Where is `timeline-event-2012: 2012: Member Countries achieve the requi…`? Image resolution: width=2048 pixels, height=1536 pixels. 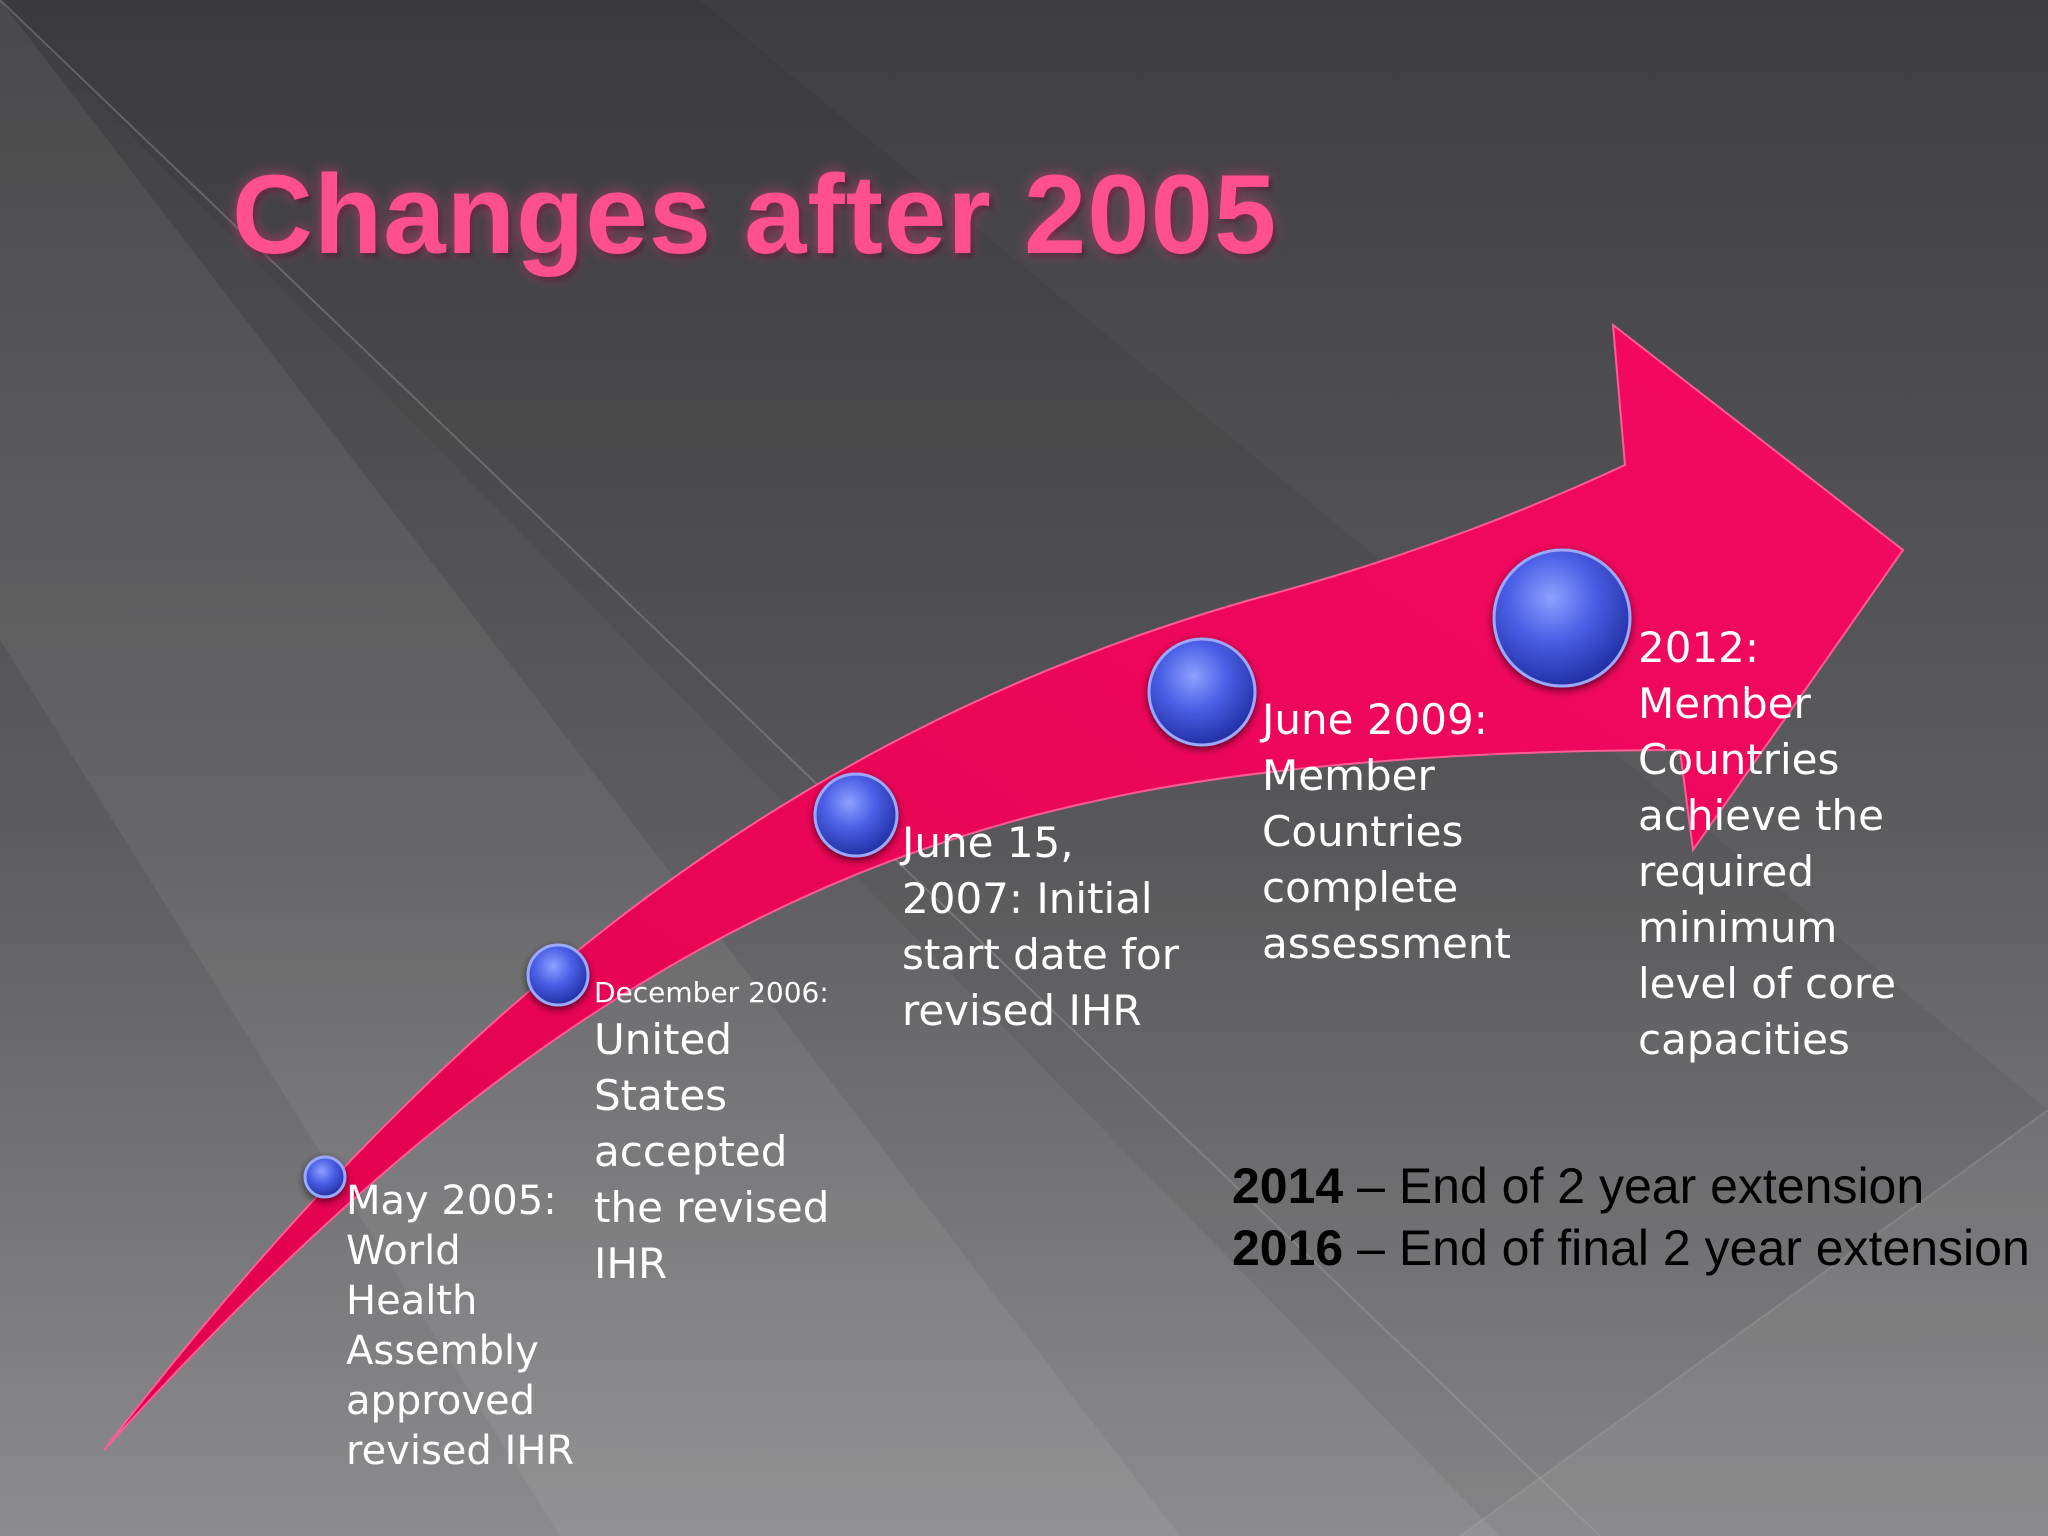 timeline-event-2012: 2012: Member Countries achieve the requi… is located at coordinates (1767, 844).